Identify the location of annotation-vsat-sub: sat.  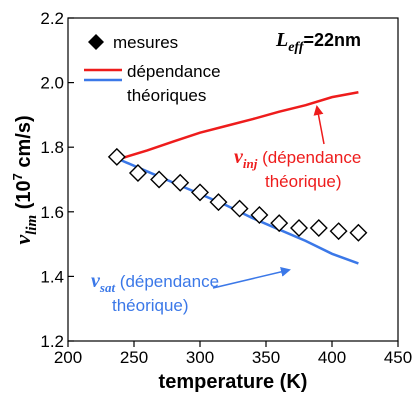
(107, 287).